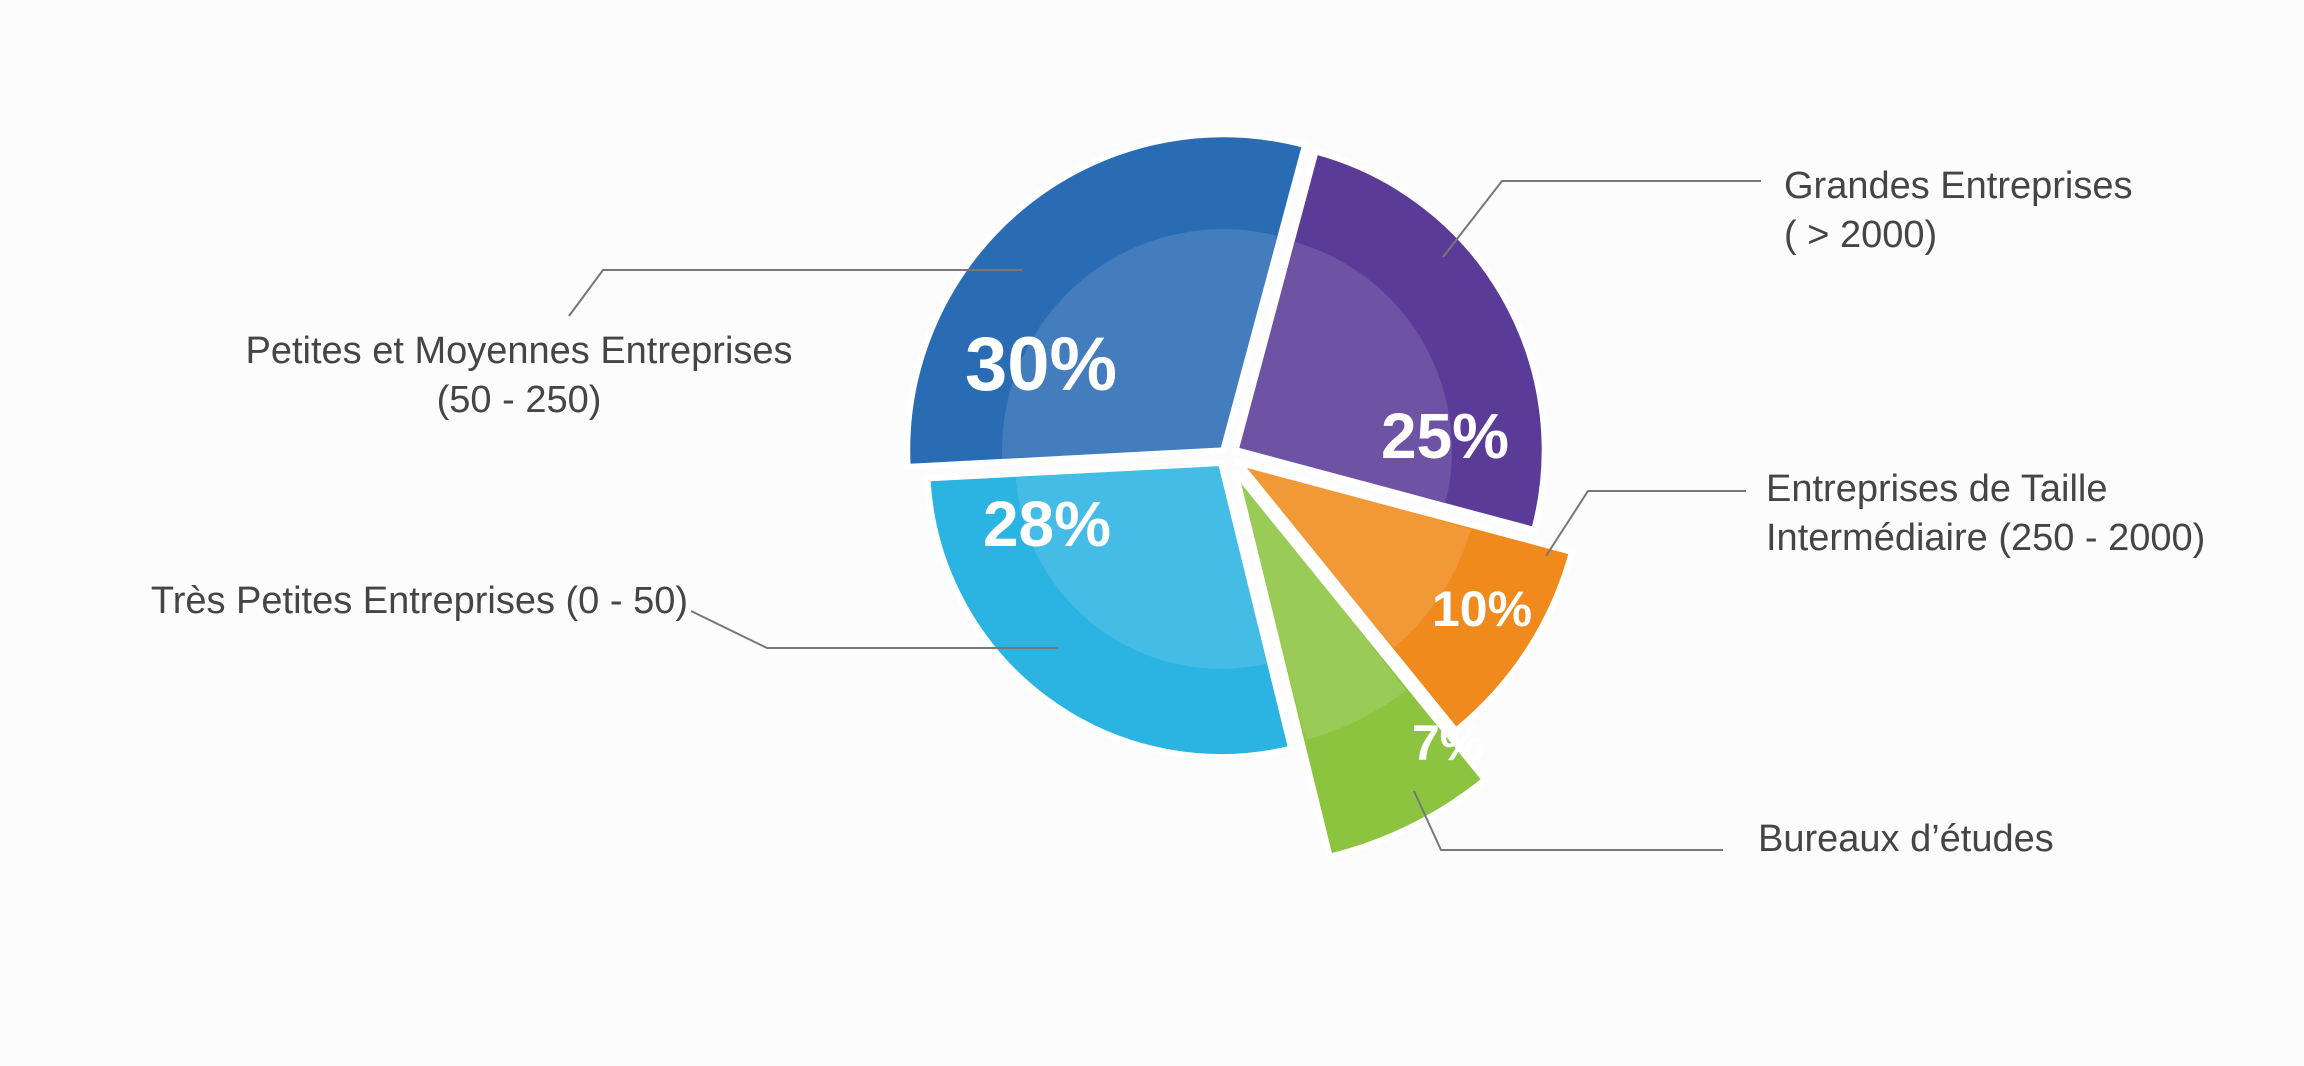 Image resolution: width=2304 pixels, height=1066 pixels. What do you see at coordinates (518, 351) in the screenshot?
I see `category-label: Petites et Moyennes Entreprises` at bounding box center [518, 351].